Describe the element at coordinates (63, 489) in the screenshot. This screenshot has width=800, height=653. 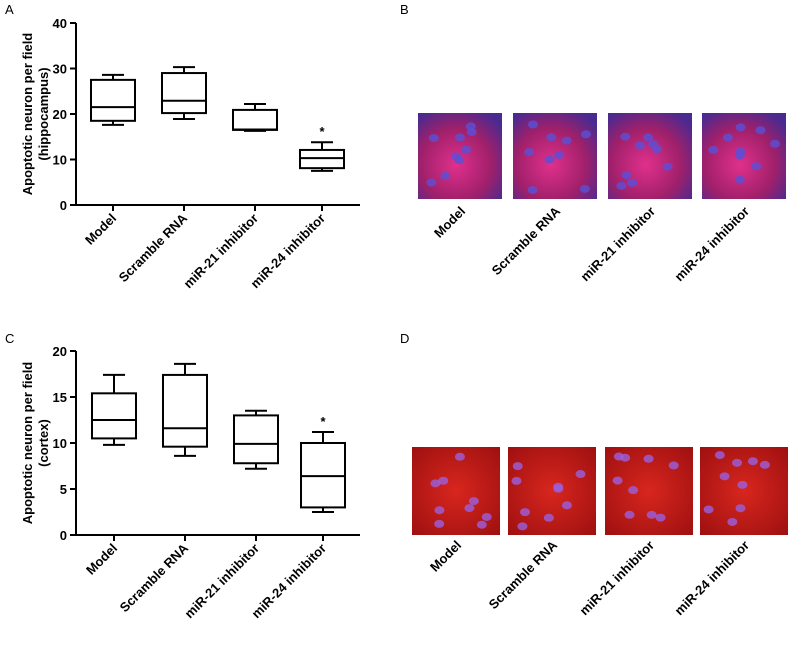
I see `y-tick-label: 5` at that location.